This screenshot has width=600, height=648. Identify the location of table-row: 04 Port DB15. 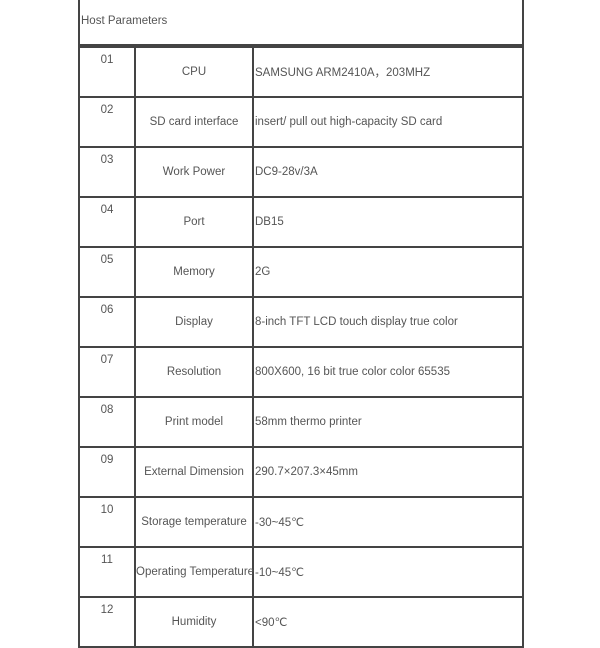
(301, 222).